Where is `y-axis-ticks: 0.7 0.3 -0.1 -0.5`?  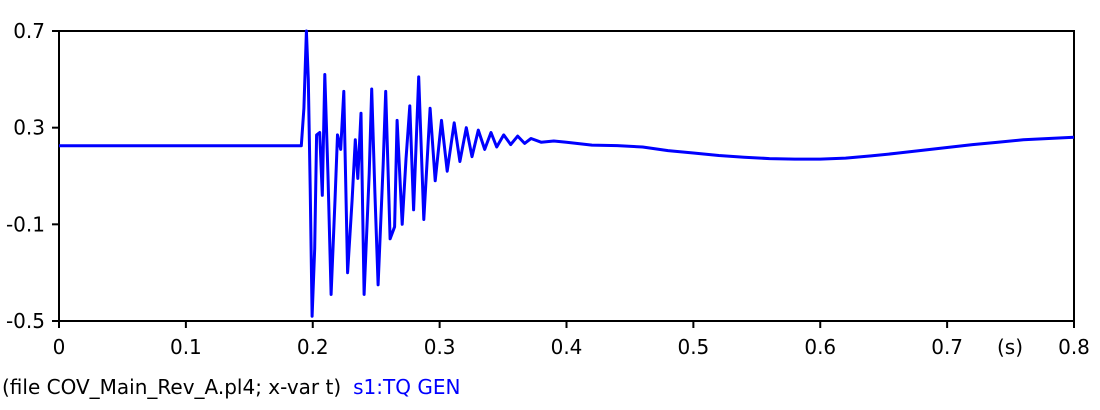
y-axis-ticks: 0.7 0.3 -0.1 -0.5 is located at coordinates (32, 176).